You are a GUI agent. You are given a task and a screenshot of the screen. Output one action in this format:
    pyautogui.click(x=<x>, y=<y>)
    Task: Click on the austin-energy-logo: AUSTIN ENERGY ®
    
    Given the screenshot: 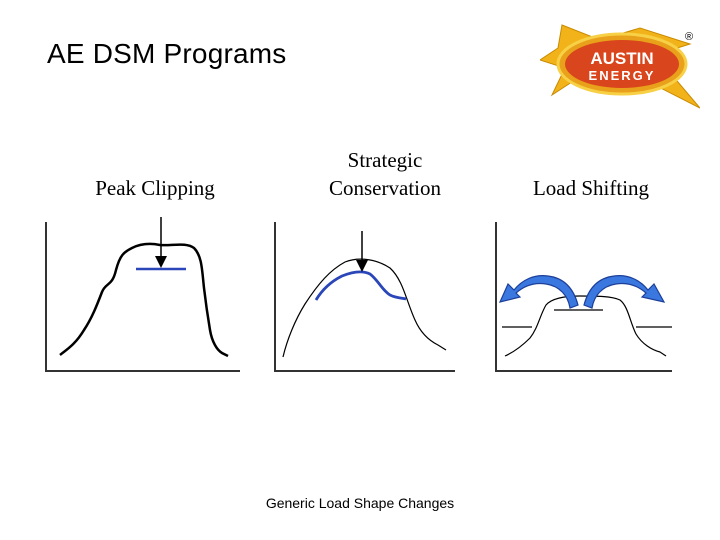 What is the action you would take?
    pyautogui.click(x=620, y=66)
    